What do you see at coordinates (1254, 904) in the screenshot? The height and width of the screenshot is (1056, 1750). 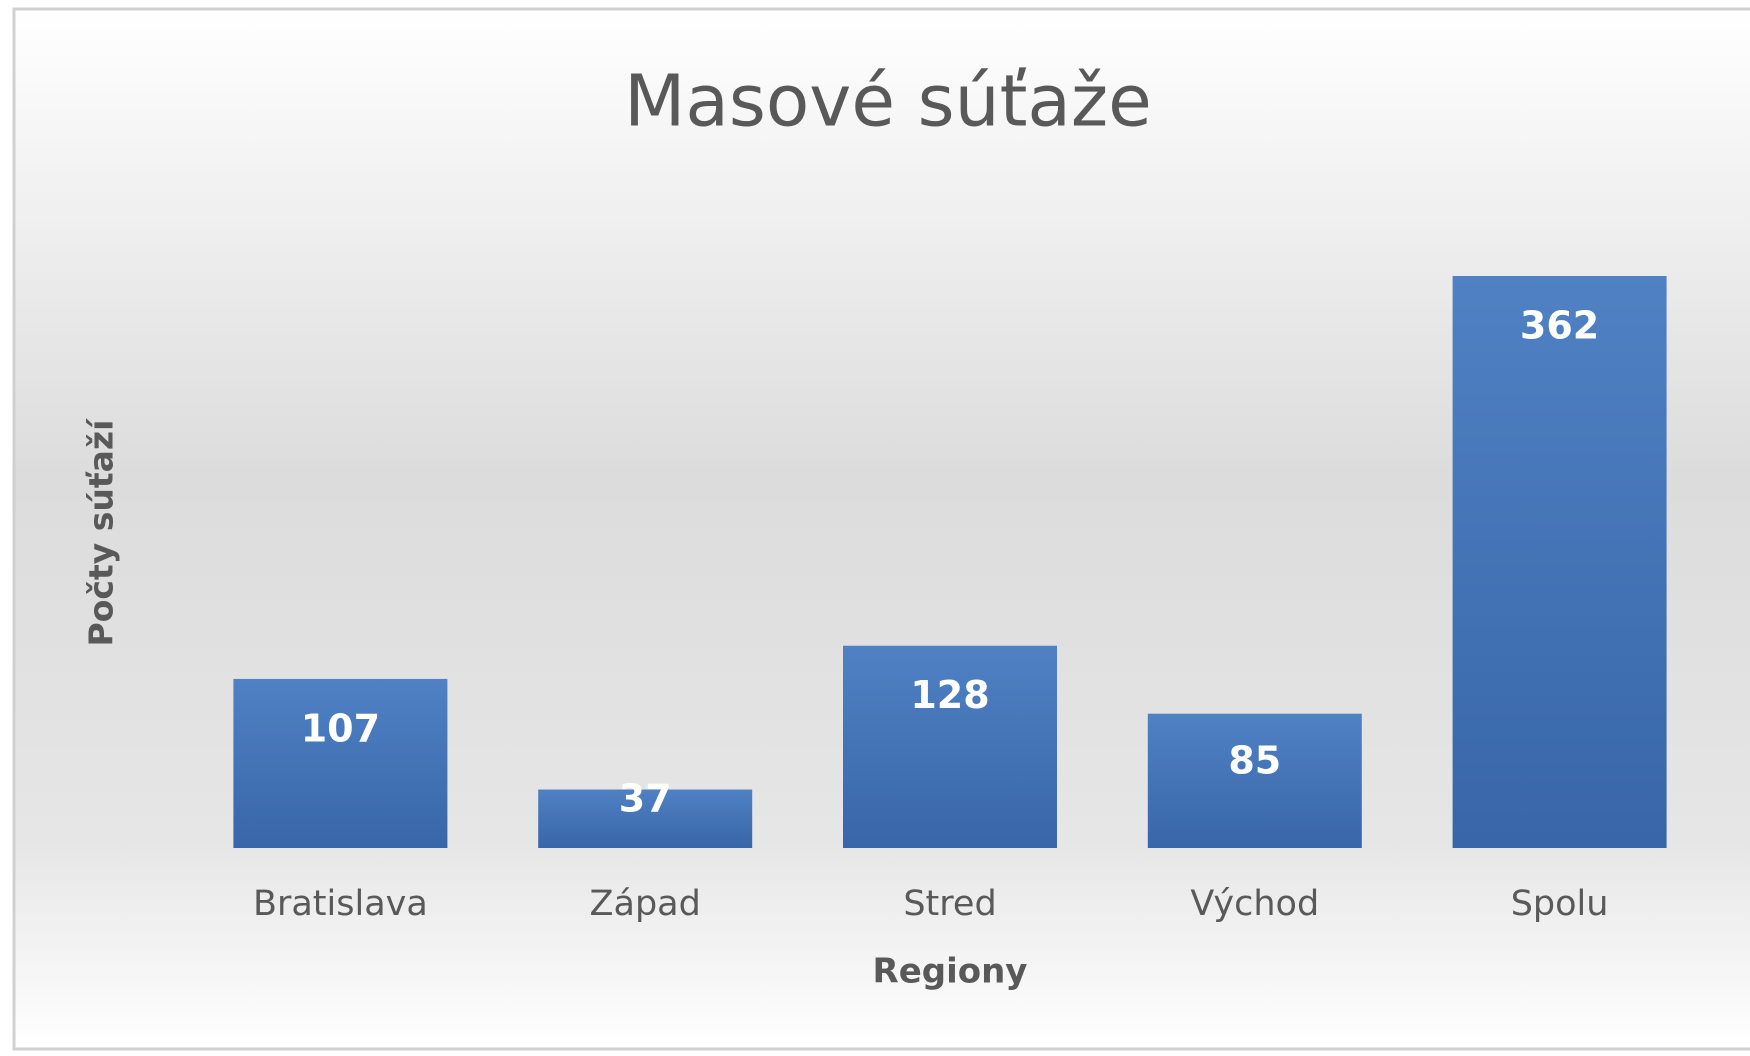 I see `x-tick-label: Východ` at bounding box center [1254, 904].